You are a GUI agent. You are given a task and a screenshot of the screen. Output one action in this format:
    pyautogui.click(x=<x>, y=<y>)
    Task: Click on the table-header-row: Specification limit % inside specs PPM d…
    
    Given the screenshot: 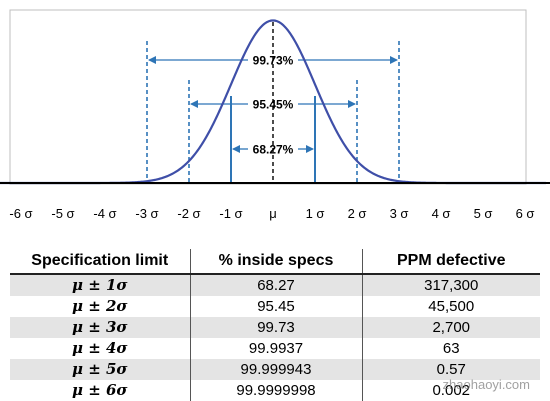 What is the action you would take?
    pyautogui.click(x=275, y=261)
    